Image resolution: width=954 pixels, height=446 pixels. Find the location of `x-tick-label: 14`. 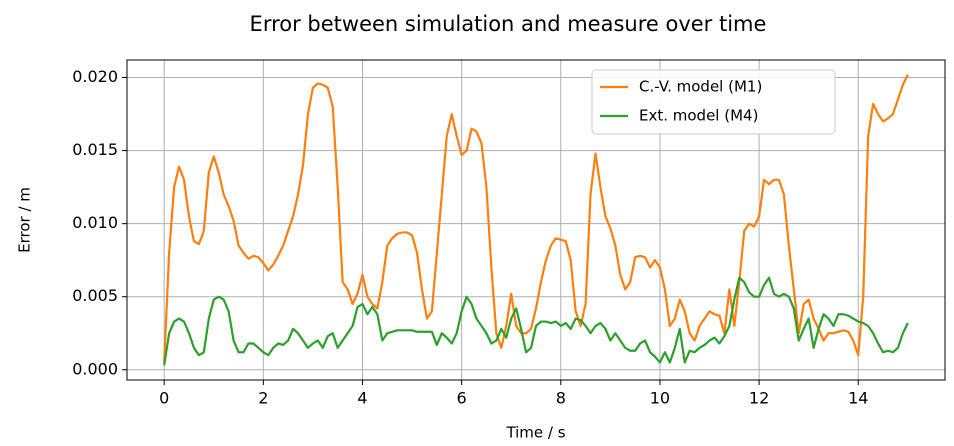

x-tick-label: 14 is located at coordinates (858, 398).